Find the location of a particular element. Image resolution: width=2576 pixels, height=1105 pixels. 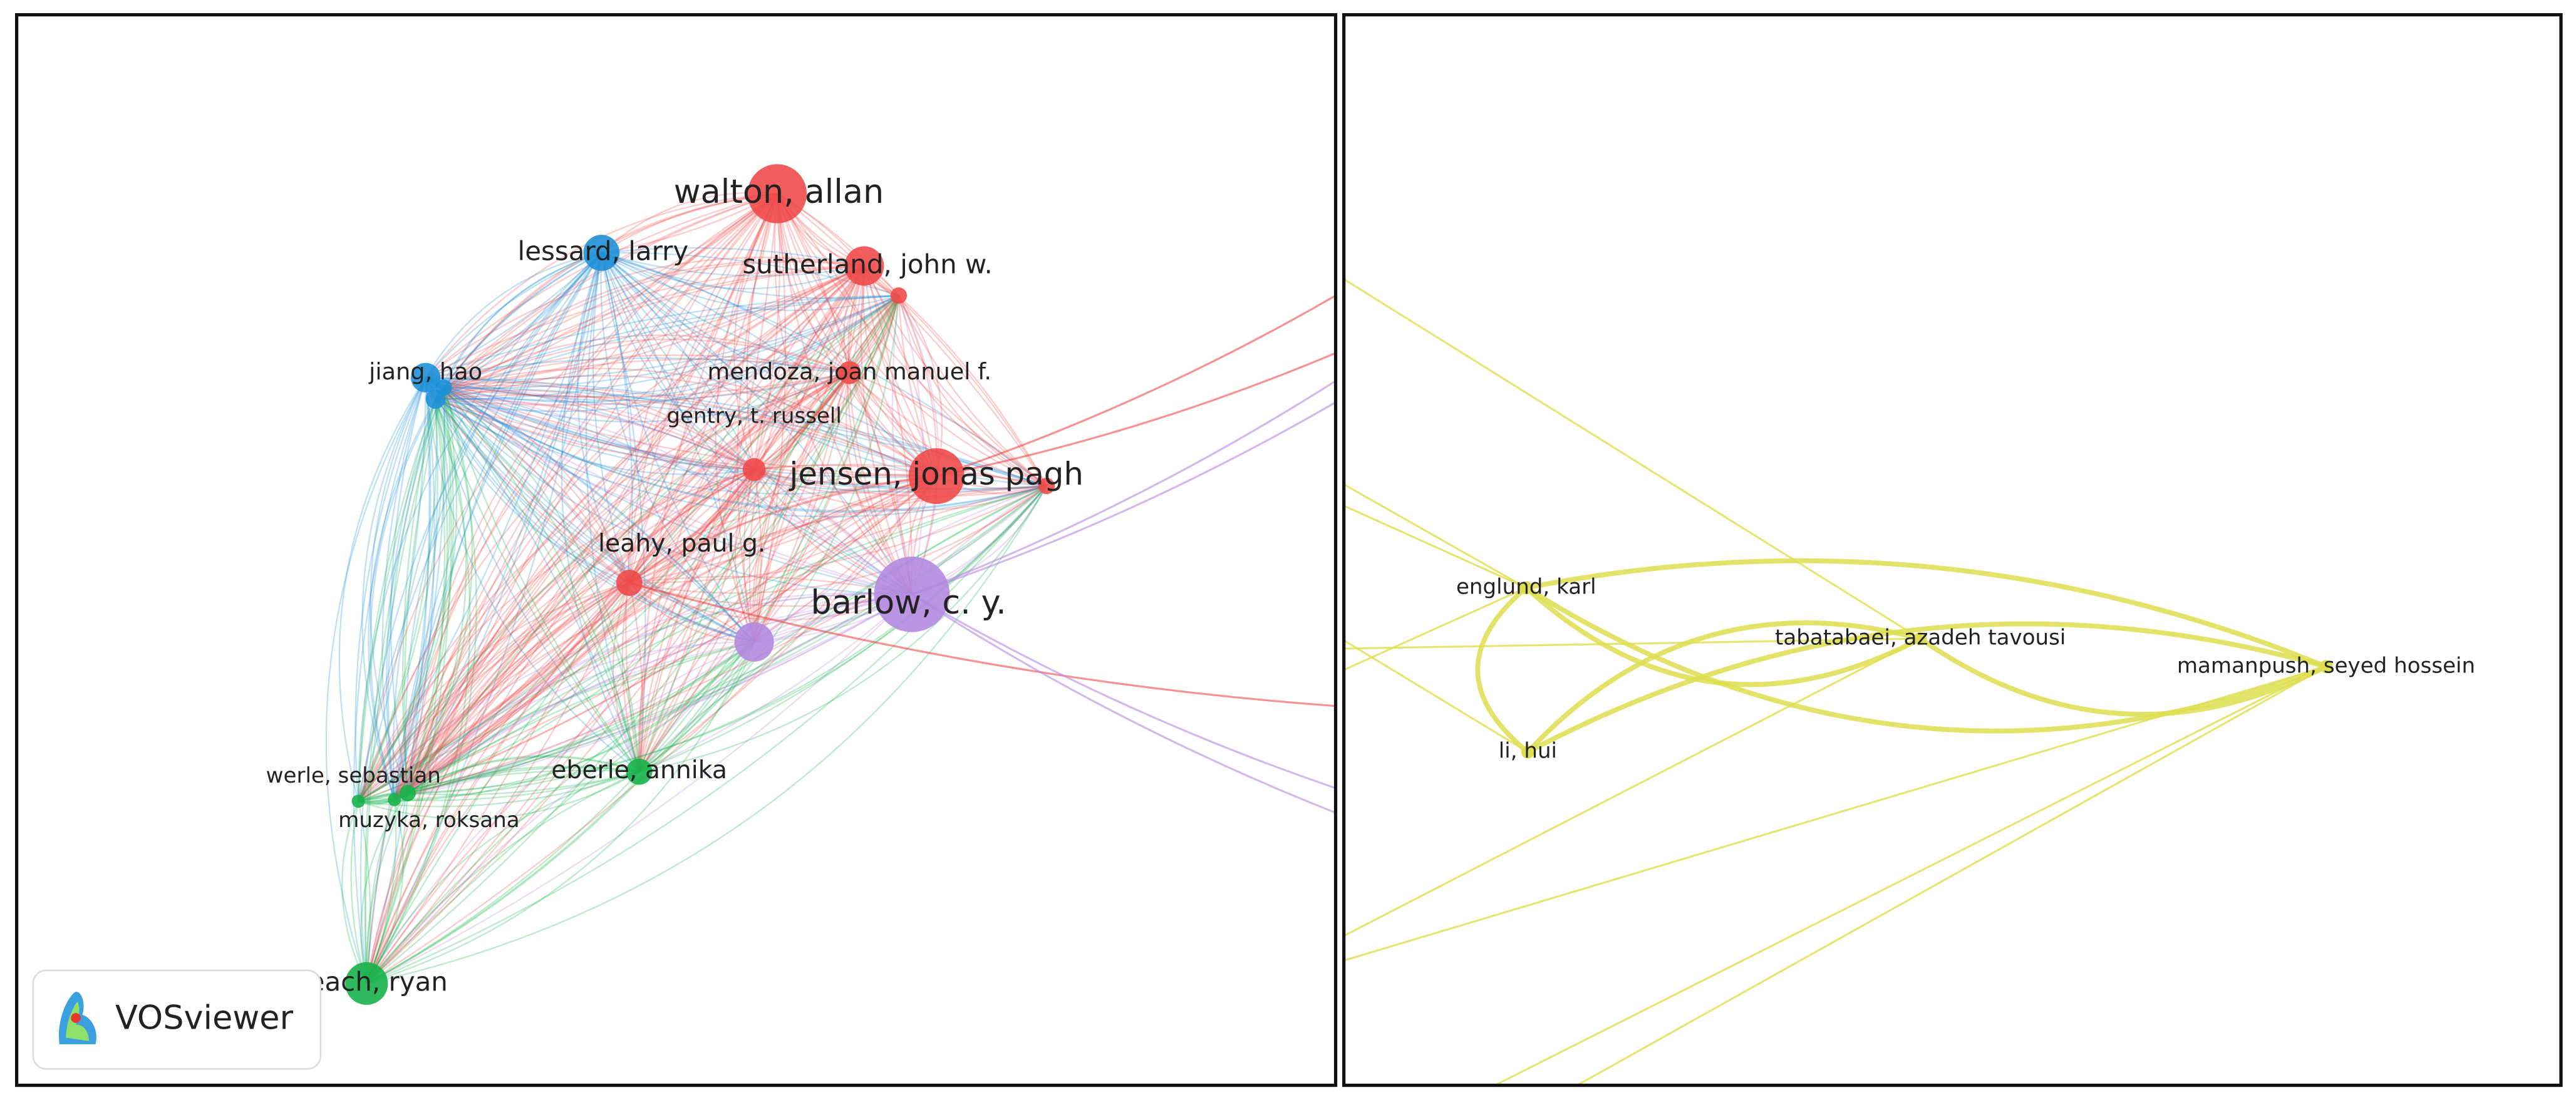

node-label: walton, allan is located at coordinates (779, 192).